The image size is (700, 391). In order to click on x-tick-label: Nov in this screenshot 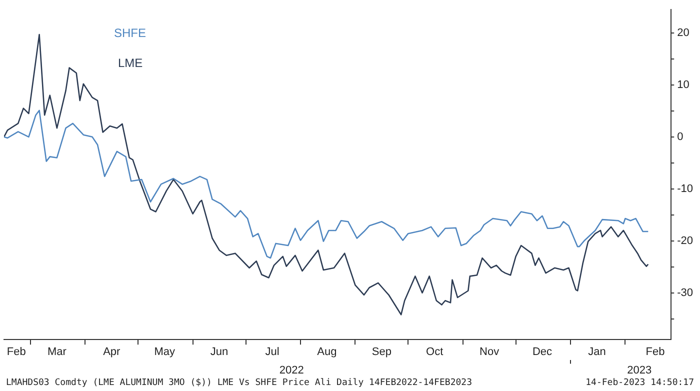, I will do `click(490, 352)`.